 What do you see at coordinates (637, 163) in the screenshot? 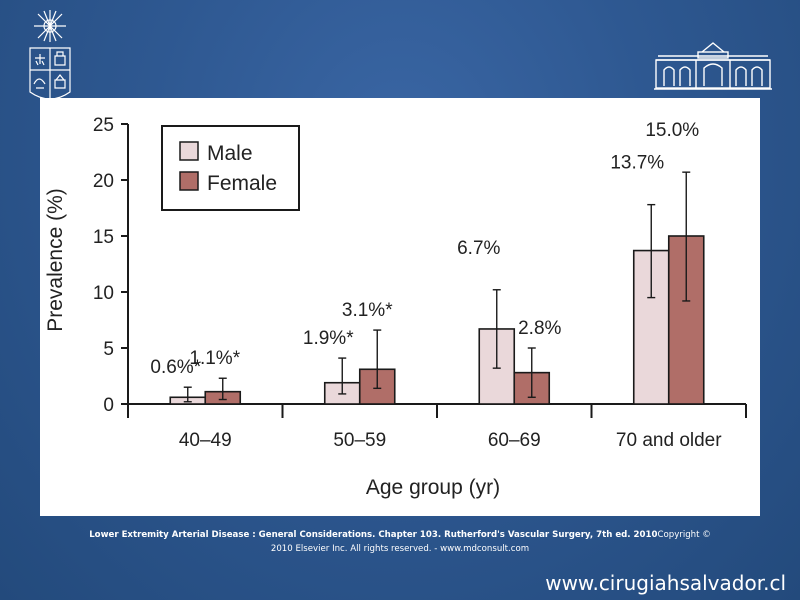
I see `data-label-male: 13.7%` at bounding box center [637, 163].